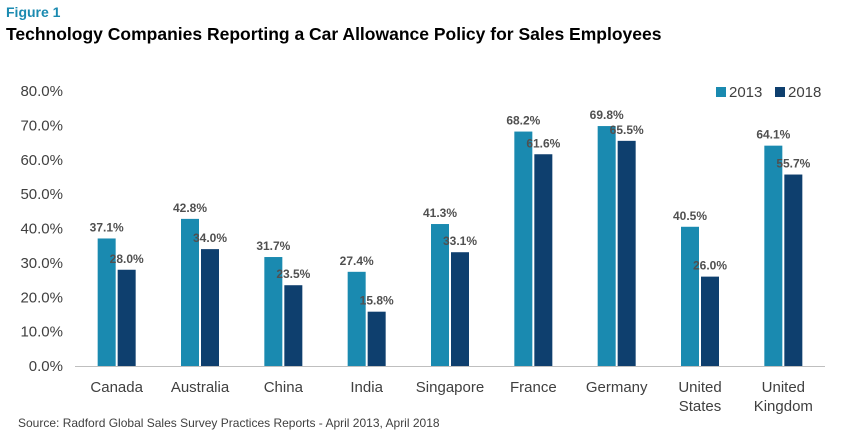  Describe the element at coordinates (690, 216) in the screenshot. I see `data-label-2013: 40.5%` at that location.